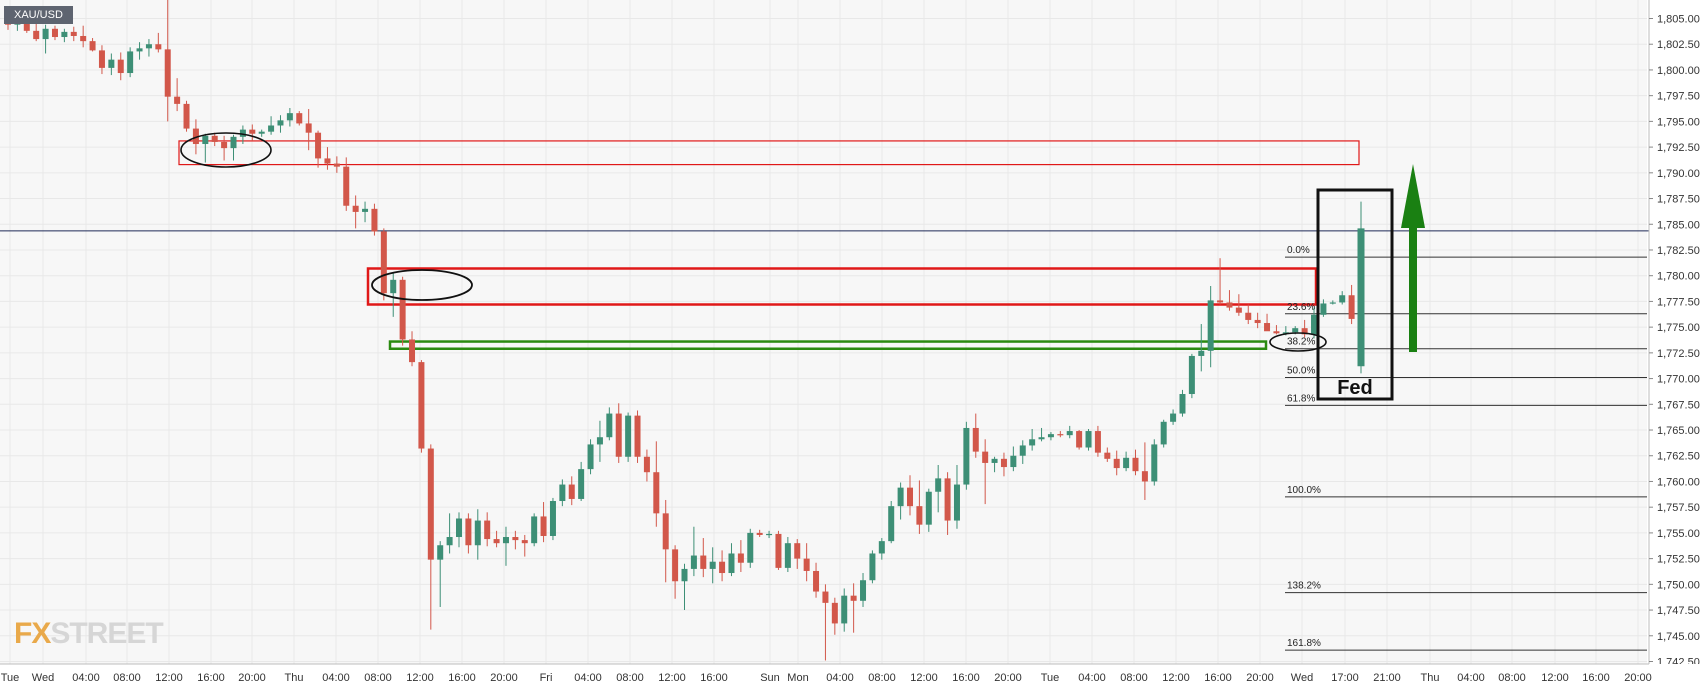  What do you see at coordinates (1678, 534) in the screenshot?
I see `y-tick-label: 1,755.00` at bounding box center [1678, 534].